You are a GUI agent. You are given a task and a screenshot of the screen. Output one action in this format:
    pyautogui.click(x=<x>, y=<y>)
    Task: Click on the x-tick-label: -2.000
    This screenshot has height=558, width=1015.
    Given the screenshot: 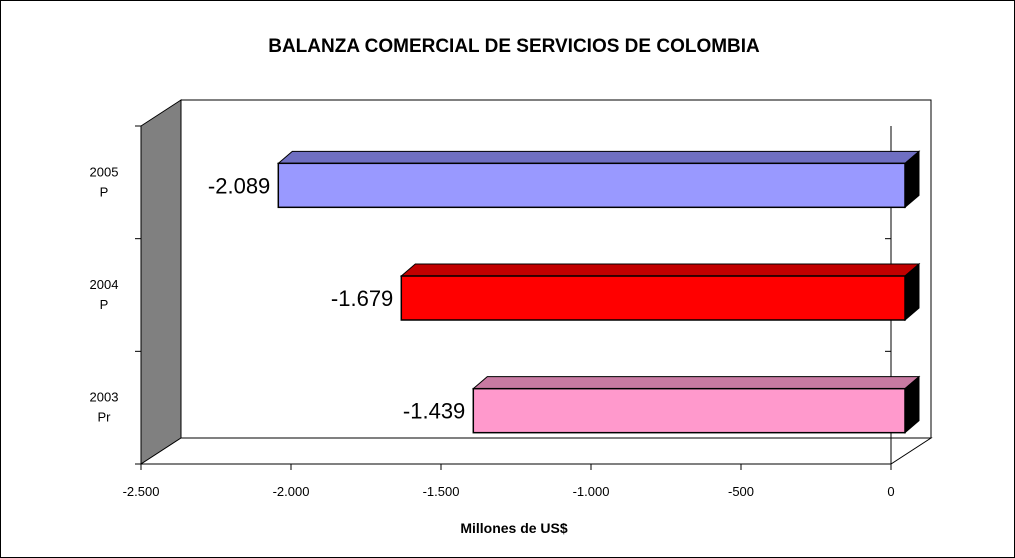 What is the action you would take?
    pyautogui.click(x=291, y=491)
    